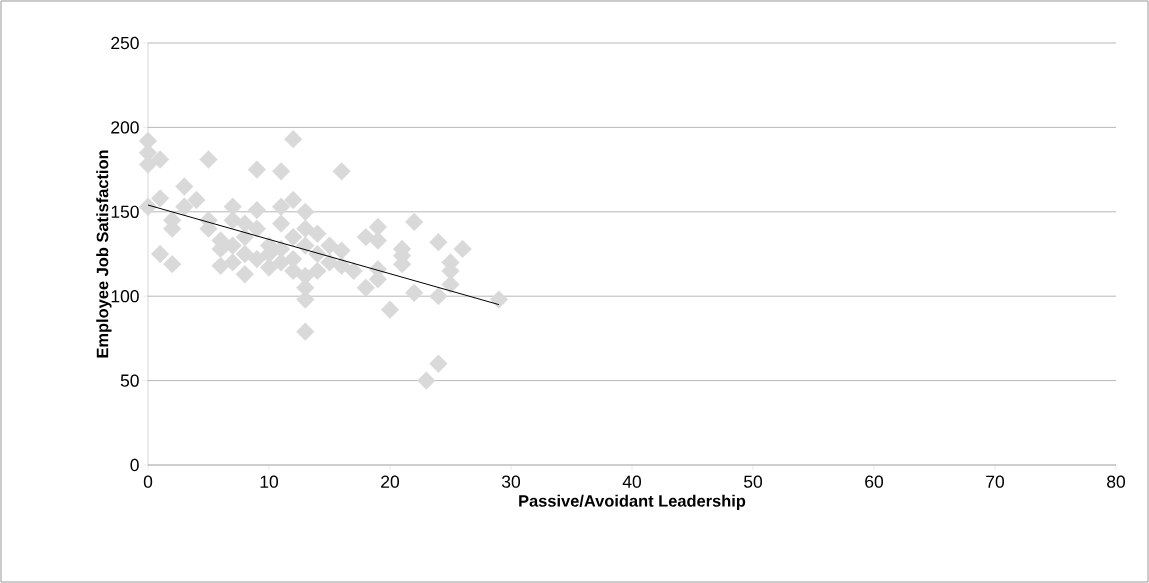 The image size is (1149, 583). I want to click on x-tick-label: 10, so click(269, 481).